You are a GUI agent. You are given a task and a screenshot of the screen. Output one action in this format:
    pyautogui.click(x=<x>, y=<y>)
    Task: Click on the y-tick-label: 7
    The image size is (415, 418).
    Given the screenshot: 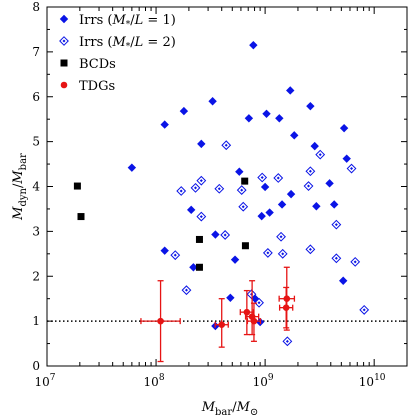 What is the action you would take?
    pyautogui.click(x=36, y=52)
    